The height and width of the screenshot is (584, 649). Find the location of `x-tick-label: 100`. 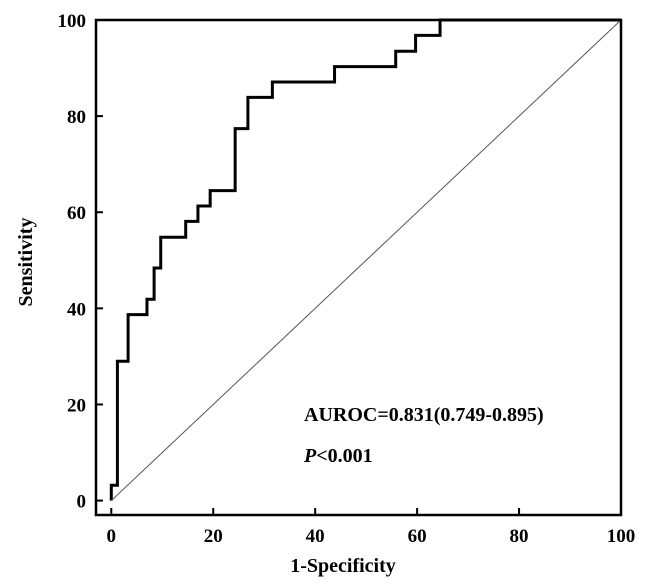

x-tick-label: 100 is located at coordinates (621, 536).